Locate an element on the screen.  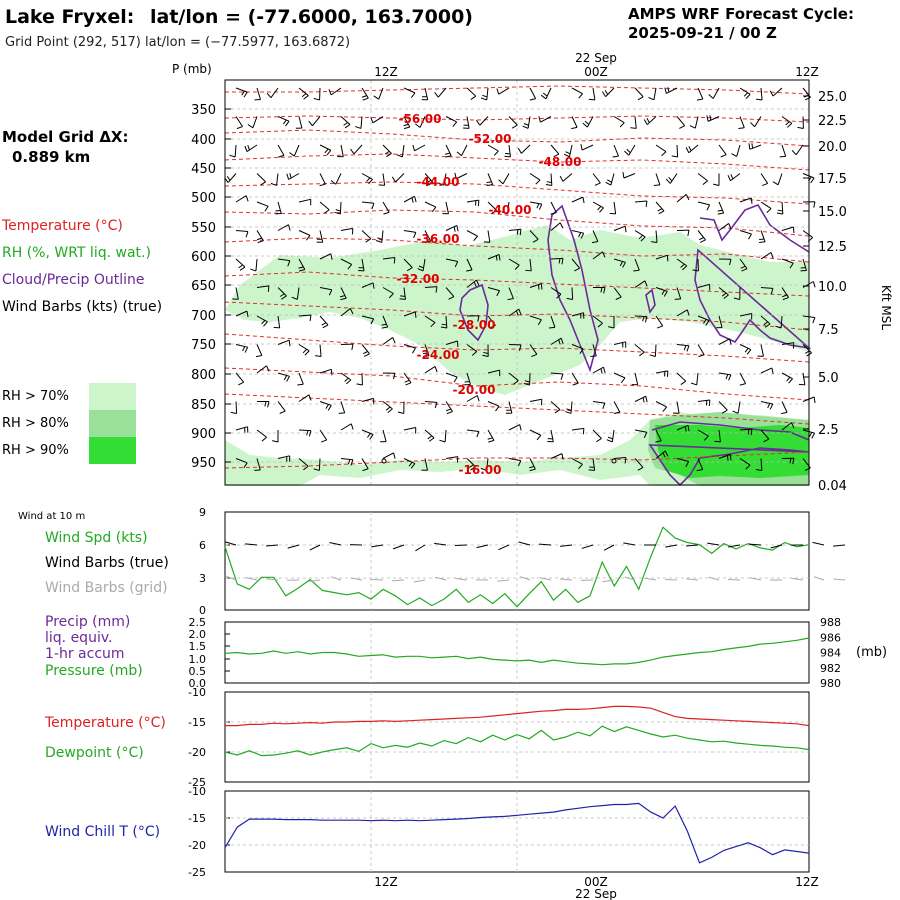
location-title: Lake Fryxel: is located at coordinates (69, 17).